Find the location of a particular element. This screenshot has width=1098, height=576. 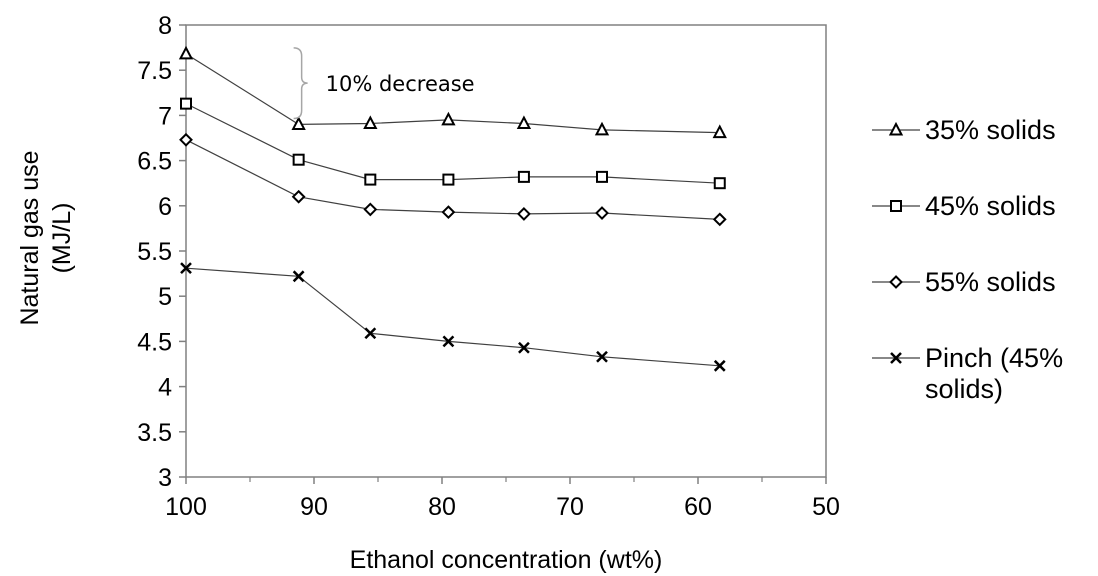

y-tick-label: 5 is located at coordinates (165, 297).